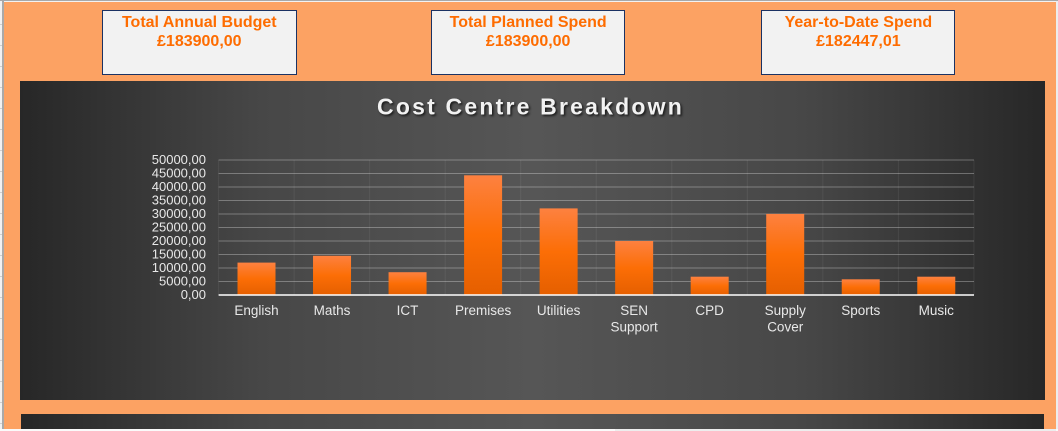 The image size is (1058, 431). Describe the element at coordinates (178, 227) in the screenshot. I see `svg-text: 25000,00` at that location.